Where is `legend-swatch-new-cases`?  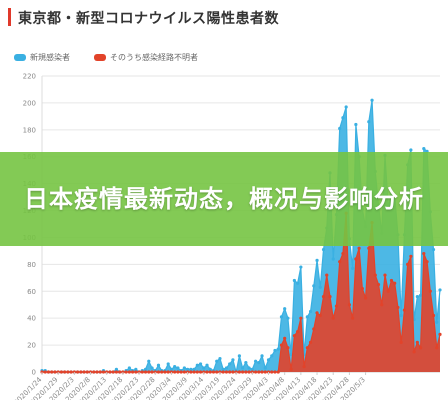
legend-swatch-new-cases is located at coordinates (20, 57).